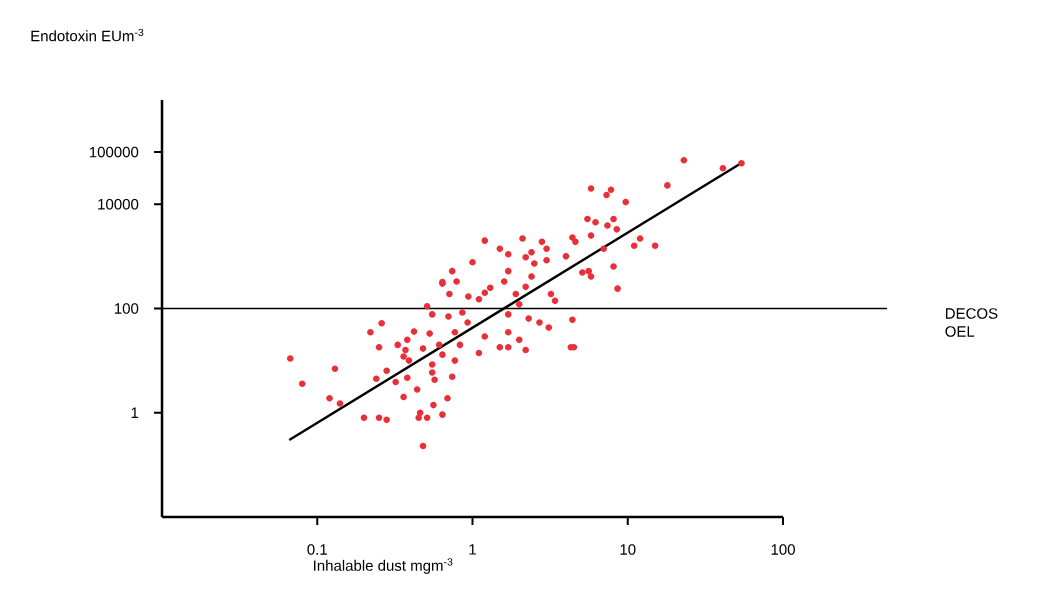 This screenshot has width=1046, height=595. What do you see at coordinates (628, 549) in the screenshot?
I see `x-tick-label: 10` at bounding box center [628, 549].